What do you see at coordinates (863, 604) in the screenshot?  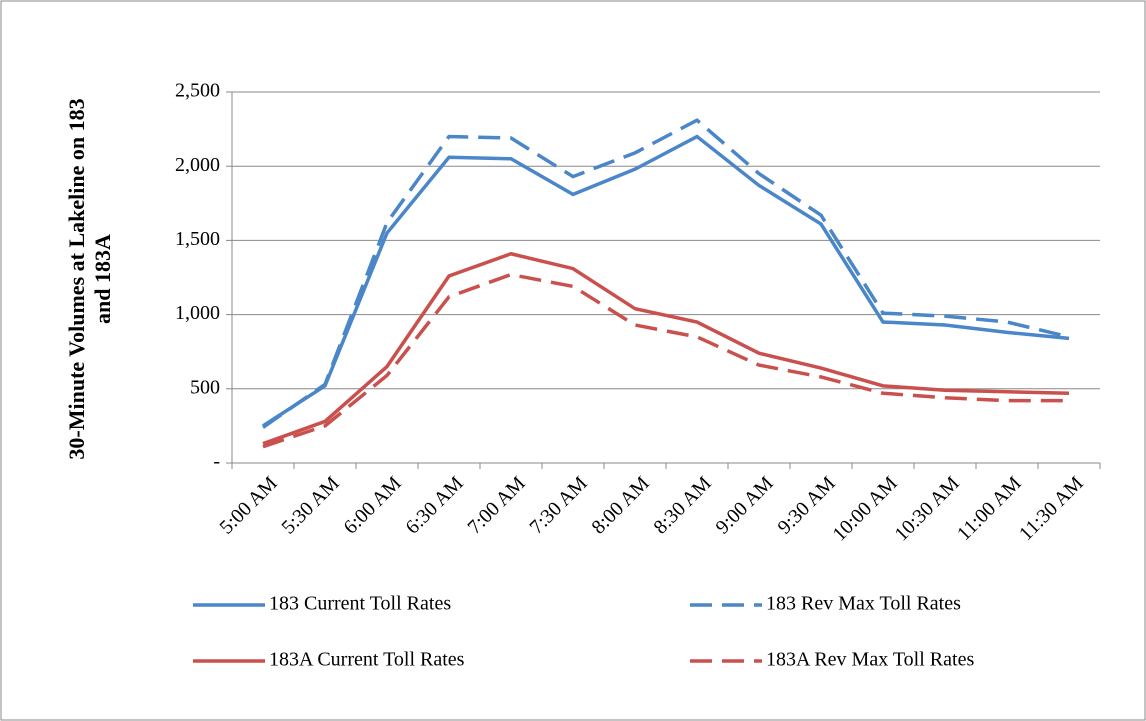 I see `legend-label: 183 Rev Max Toll Rates` at bounding box center [863, 604].